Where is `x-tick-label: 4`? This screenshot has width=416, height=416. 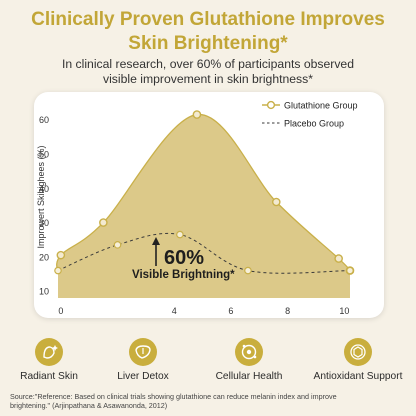
x-tick-label: 4 is located at coordinates (174, 311).